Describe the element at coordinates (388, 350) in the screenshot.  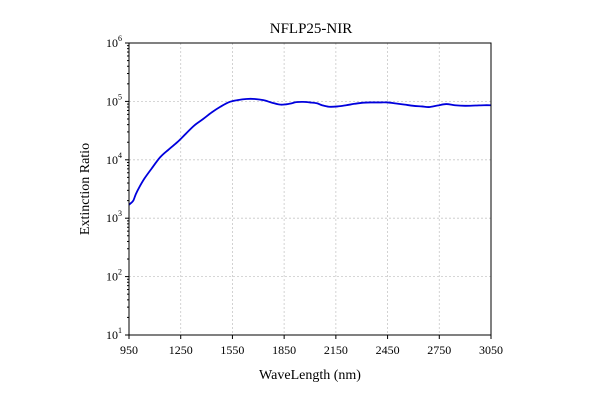
I see `x-tick-label: 2450` at that location.